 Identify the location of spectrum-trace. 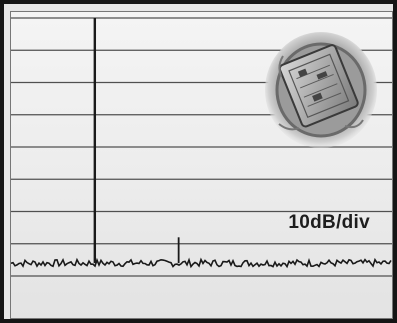
(201, 263).